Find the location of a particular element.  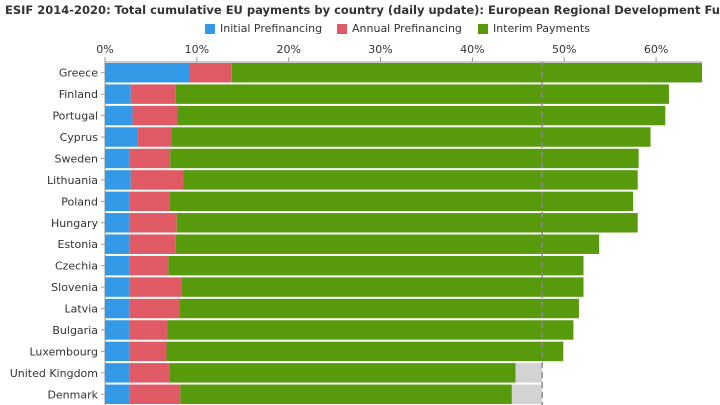

y-tick-label: United Kingdom is located at coordinates (54, 373).